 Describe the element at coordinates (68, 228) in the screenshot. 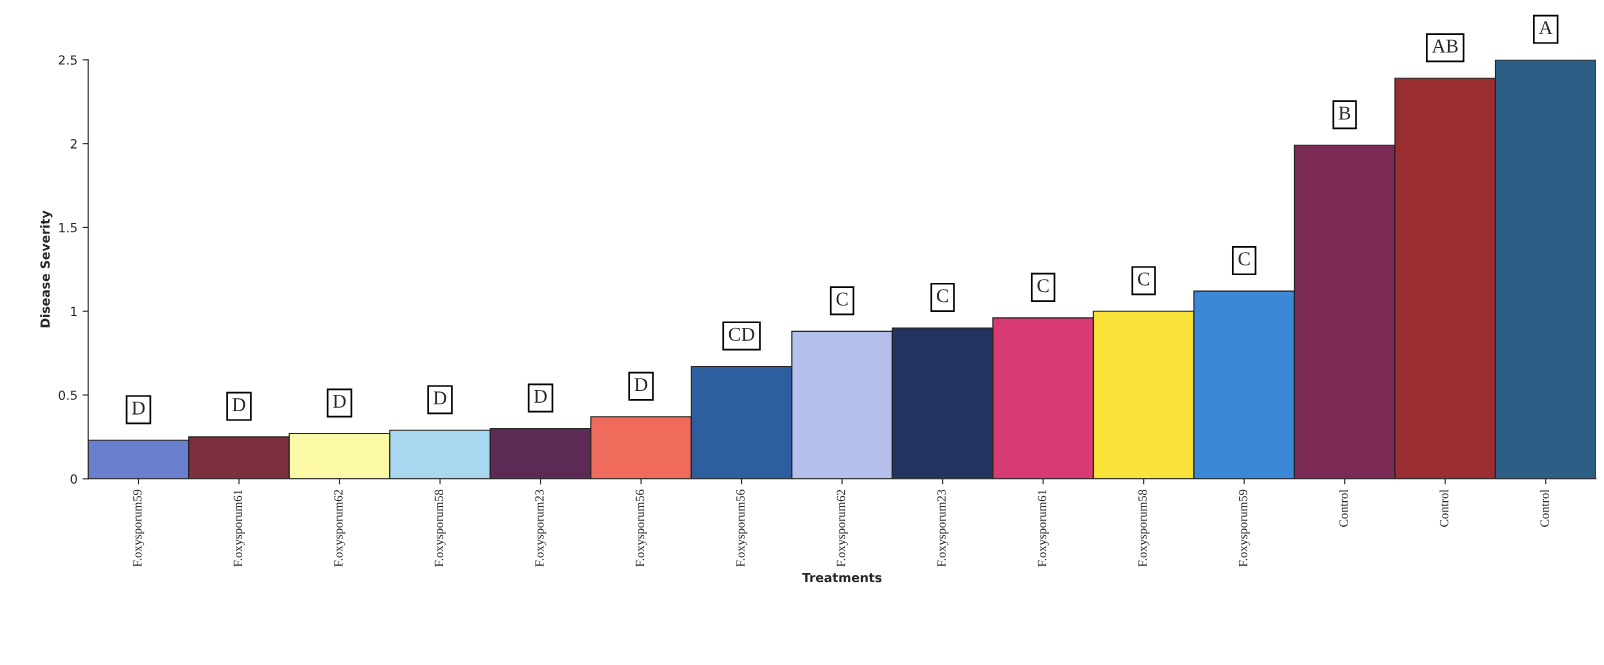

I see `y-tick-label: 1.5` at that location.